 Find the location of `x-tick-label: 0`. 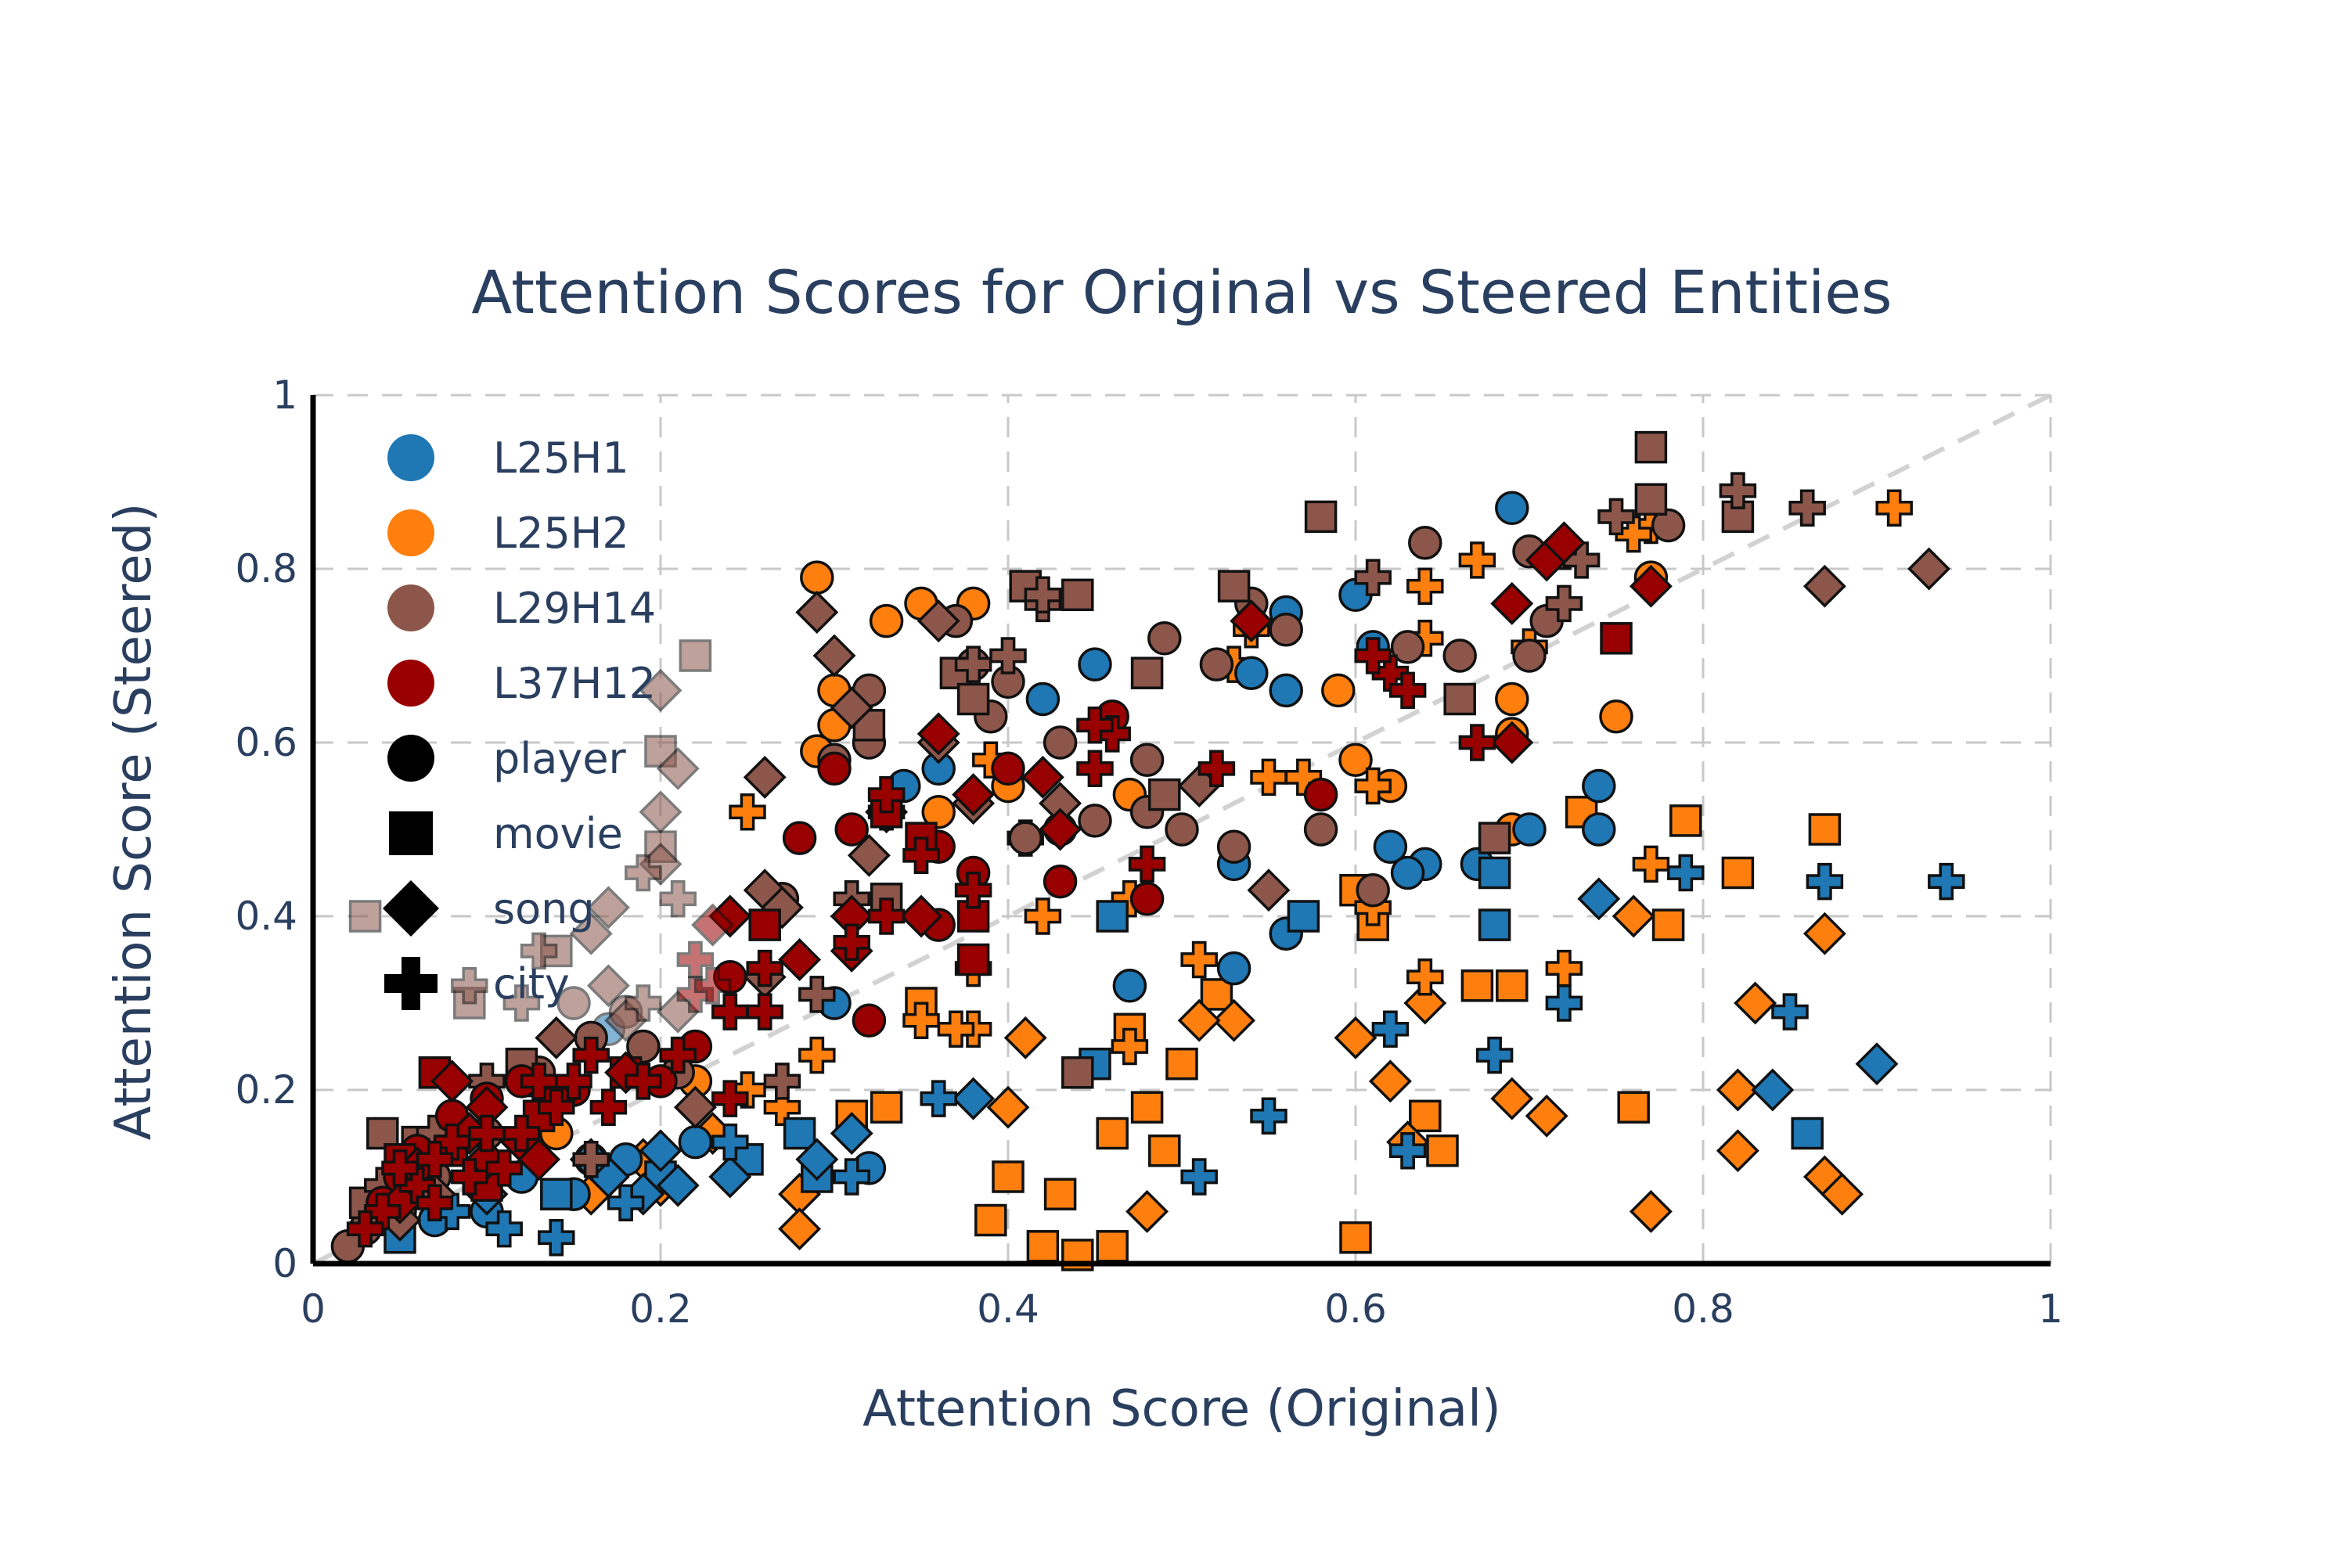

x-tick-label: 0 is located at coordinates (313, 1309).